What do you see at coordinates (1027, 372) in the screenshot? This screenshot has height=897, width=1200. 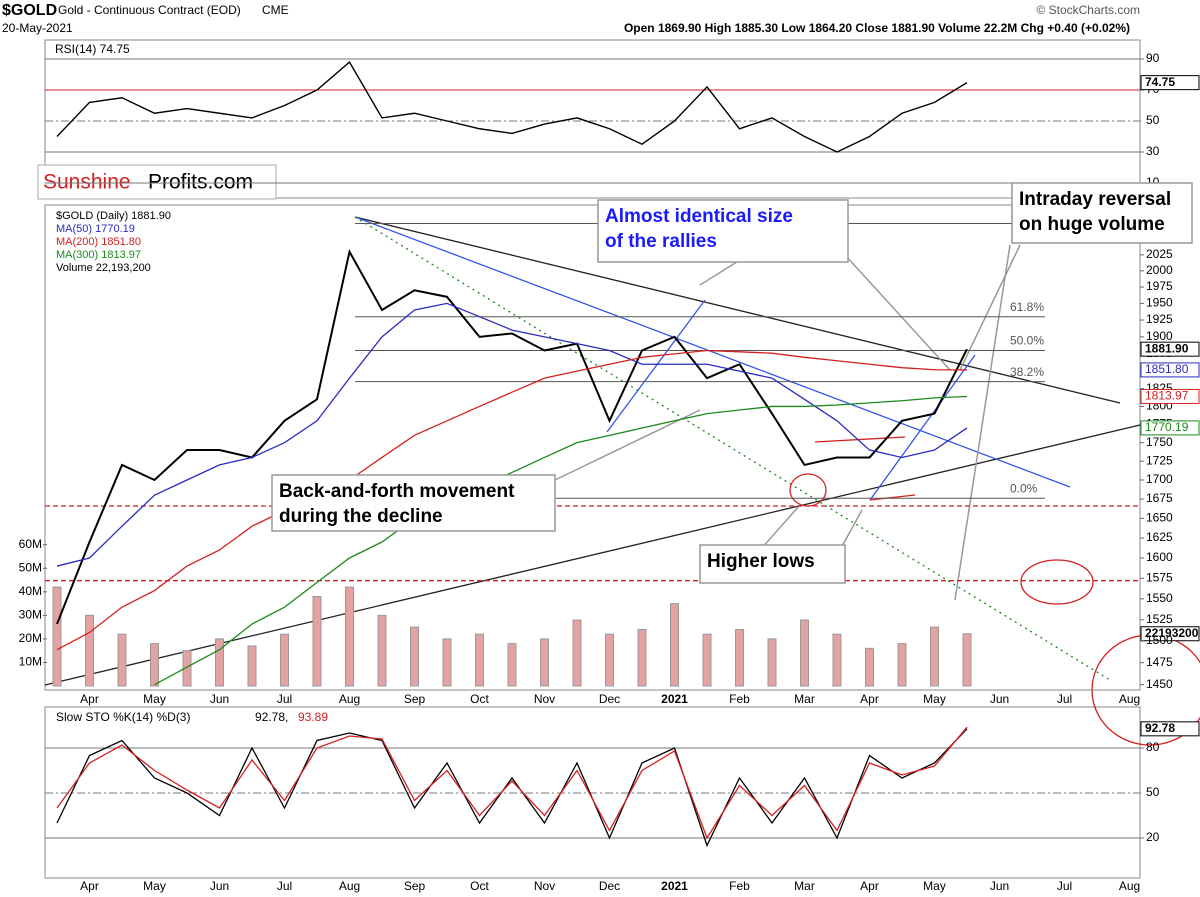 I see `fib-label: 38.2%` at bounding box center [1027, 372].